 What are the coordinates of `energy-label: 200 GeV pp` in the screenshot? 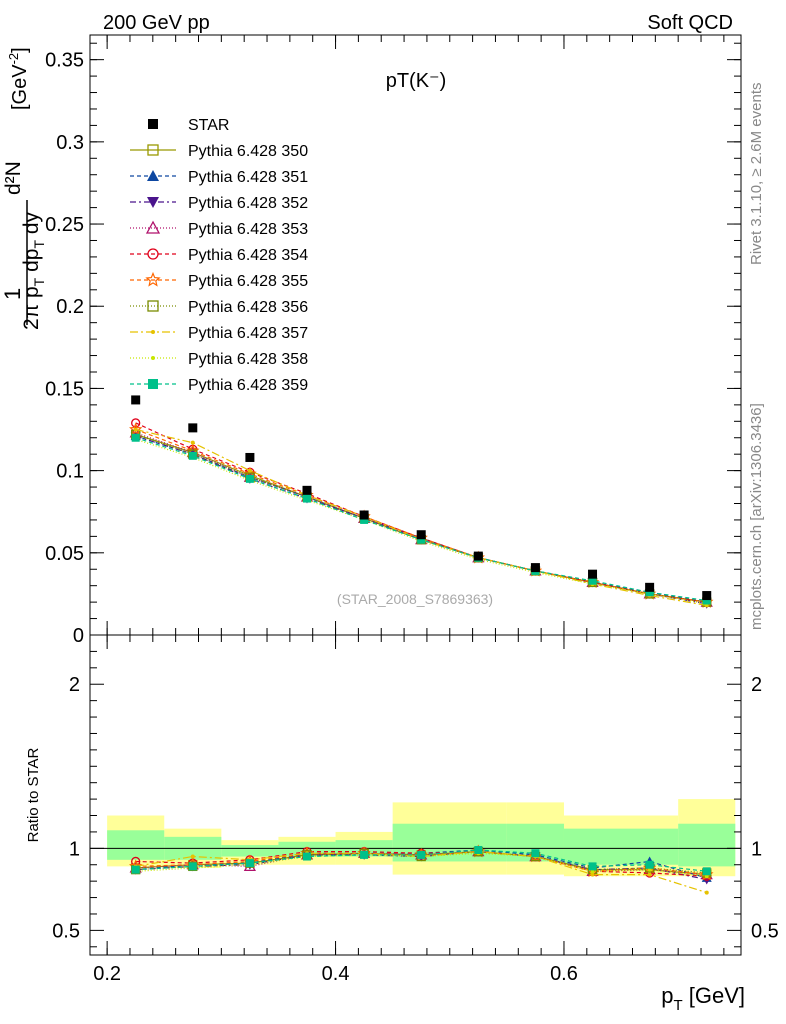 It's located at (156, 23).